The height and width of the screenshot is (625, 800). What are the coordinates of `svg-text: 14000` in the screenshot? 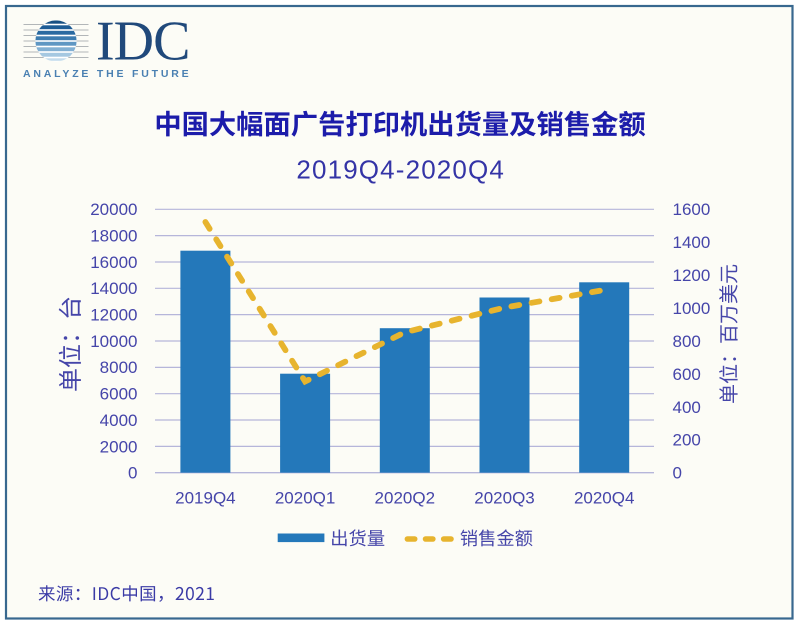 It's located at (113, 288).